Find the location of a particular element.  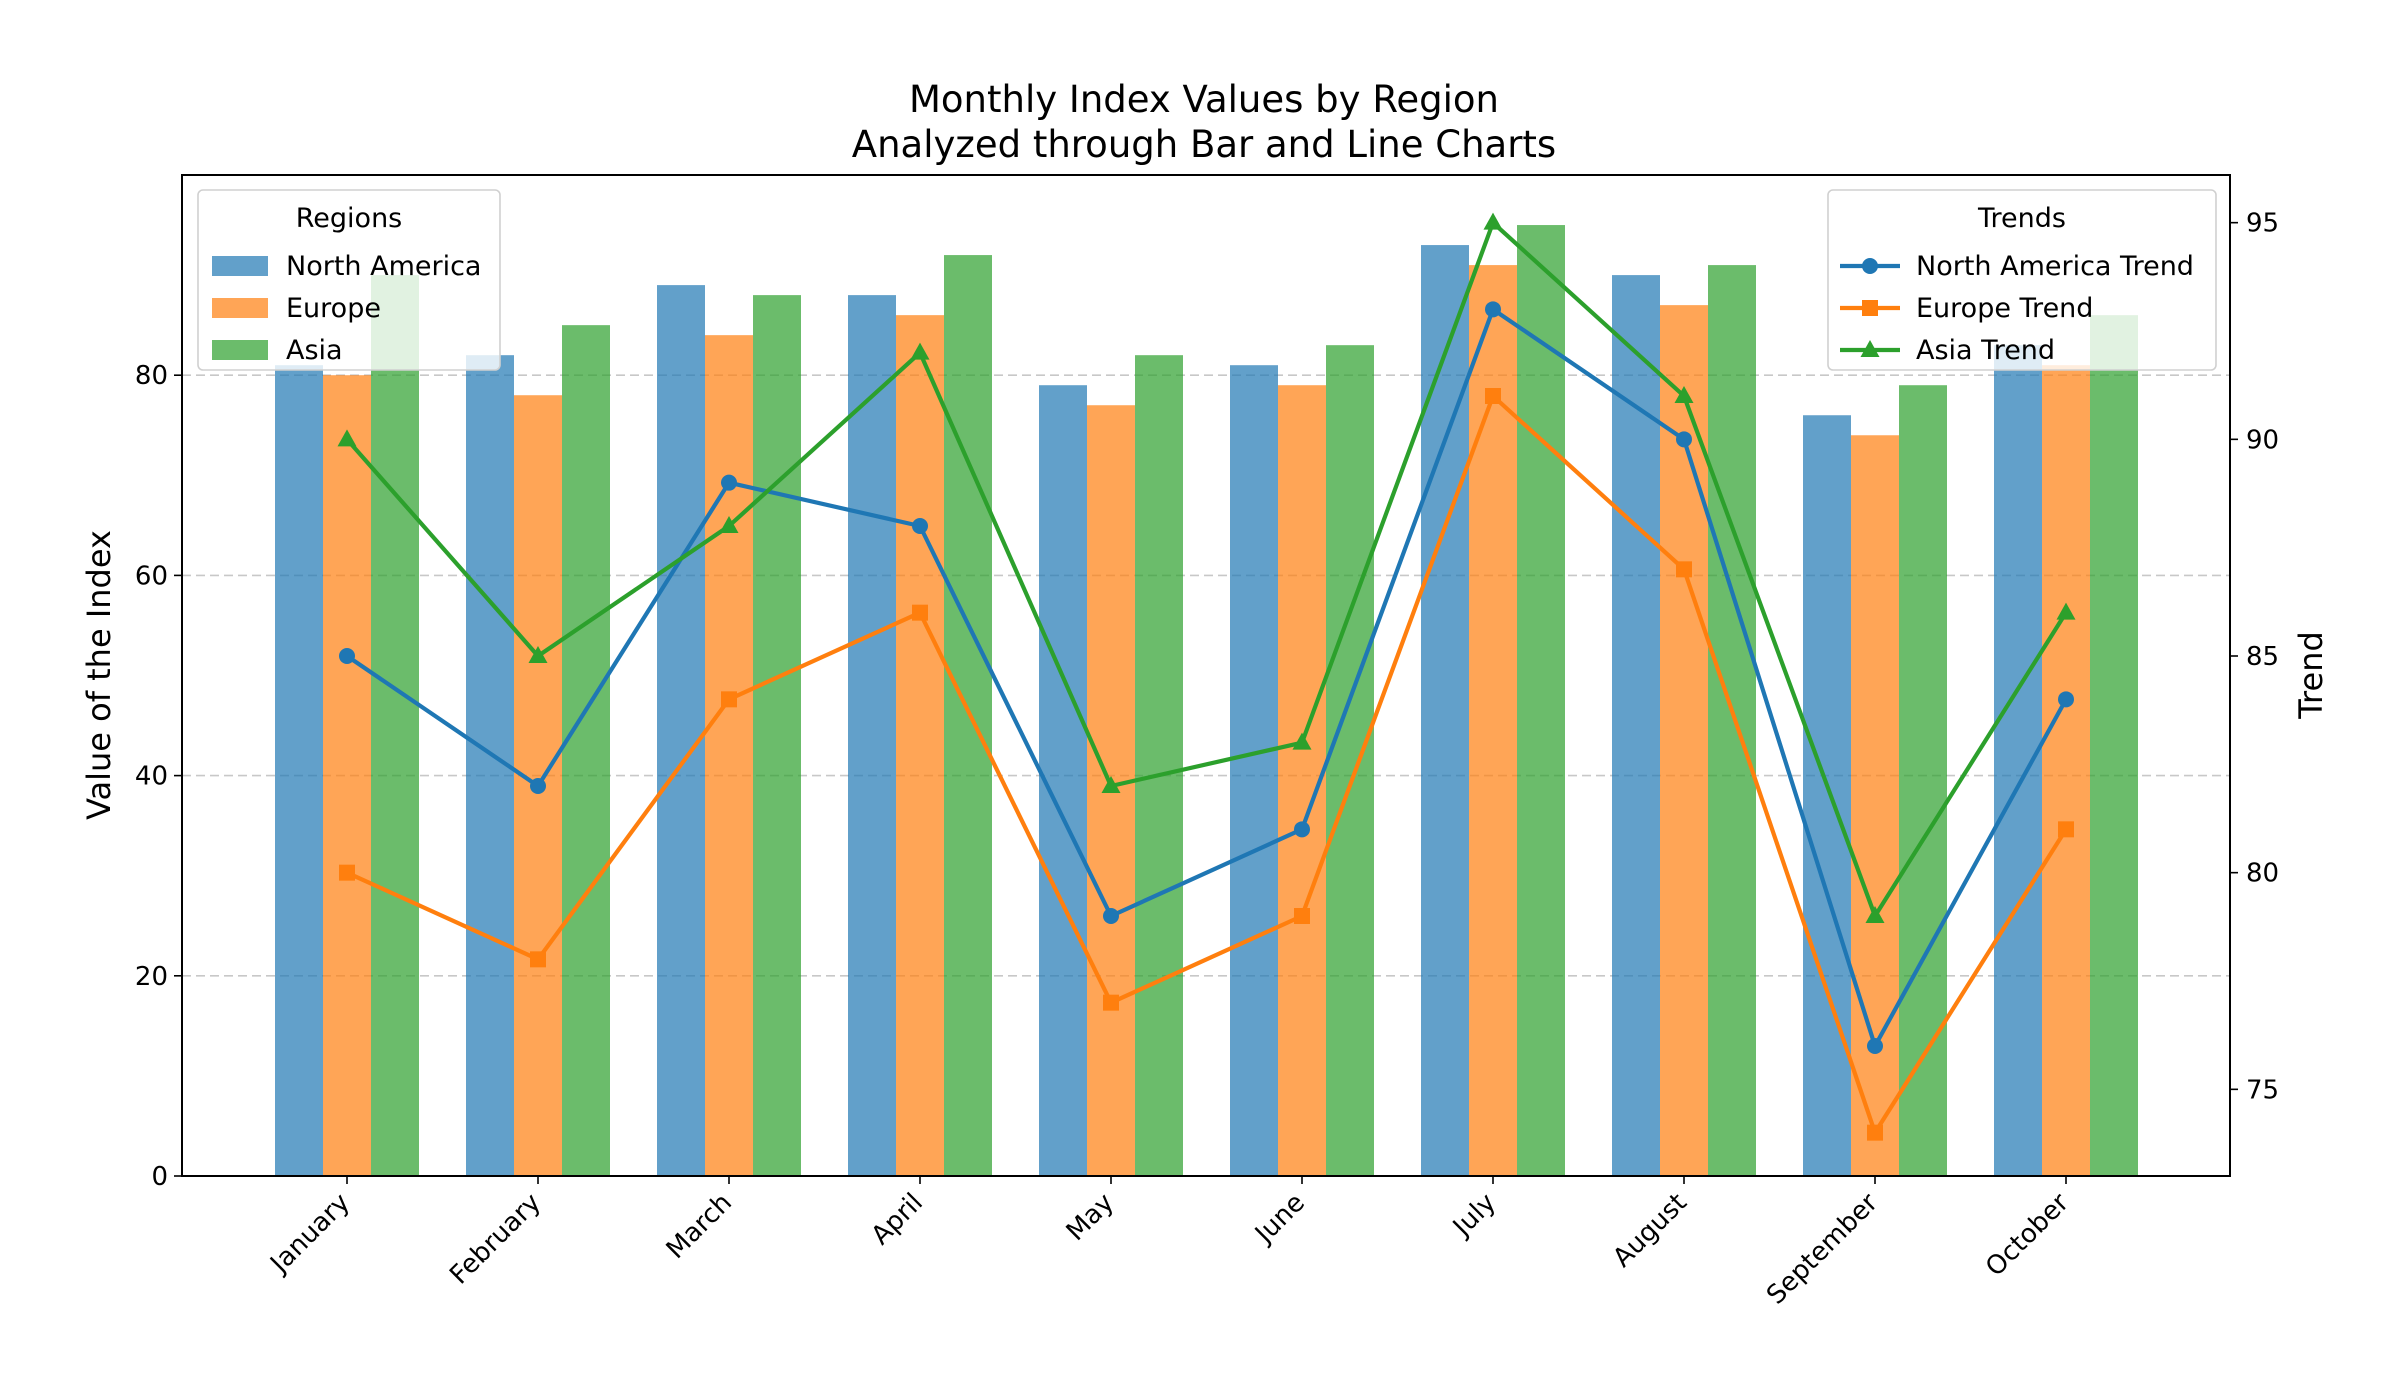

x-tick-label: May is located at coordinates (1090, 1217).